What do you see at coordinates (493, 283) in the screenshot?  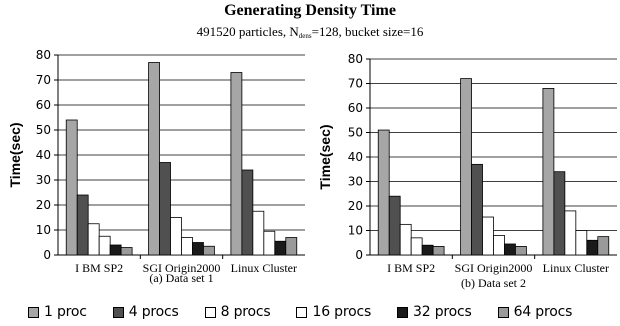 I see `panel-caption: (b) Data set 2` at bounding box center [493, 283].